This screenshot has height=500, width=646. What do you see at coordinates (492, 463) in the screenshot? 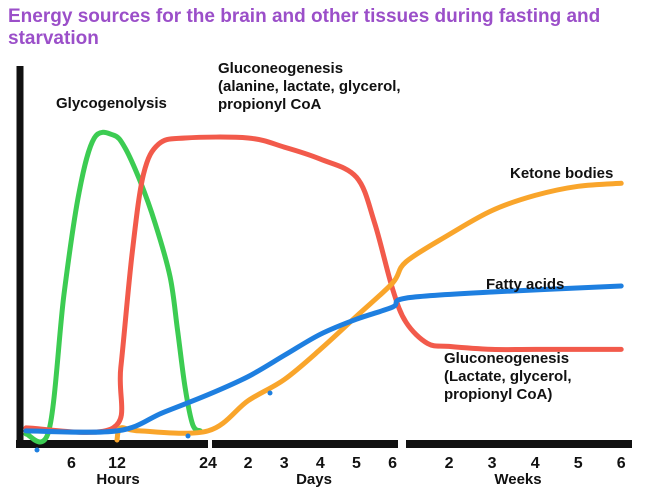
I see `tick-label-weeks-3: 3` at bounding box center [492, 463].